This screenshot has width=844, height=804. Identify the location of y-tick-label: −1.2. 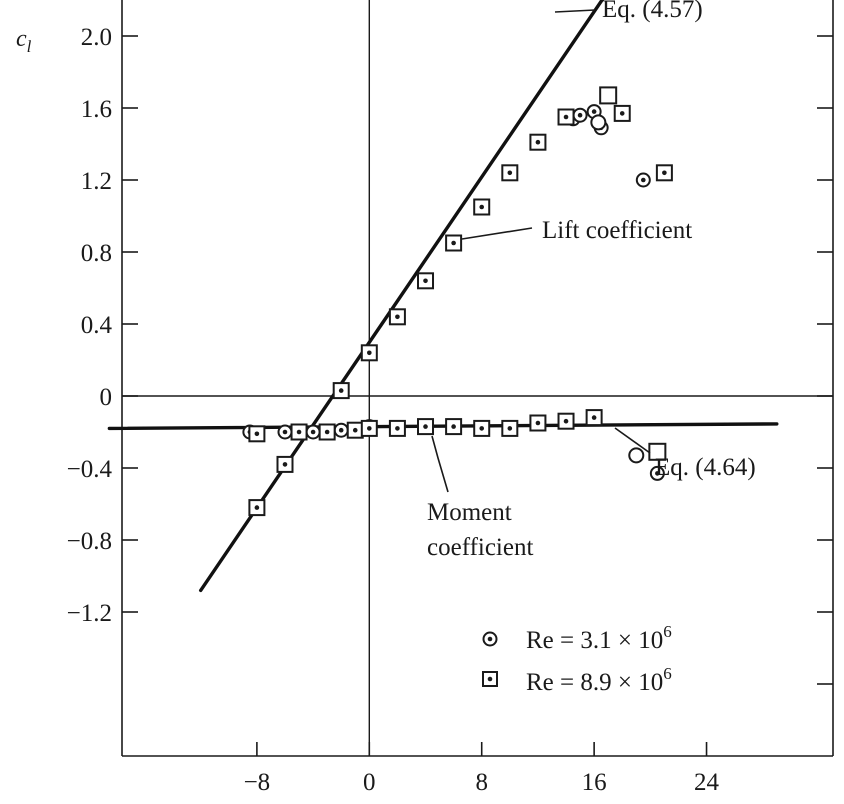
(89, 613).